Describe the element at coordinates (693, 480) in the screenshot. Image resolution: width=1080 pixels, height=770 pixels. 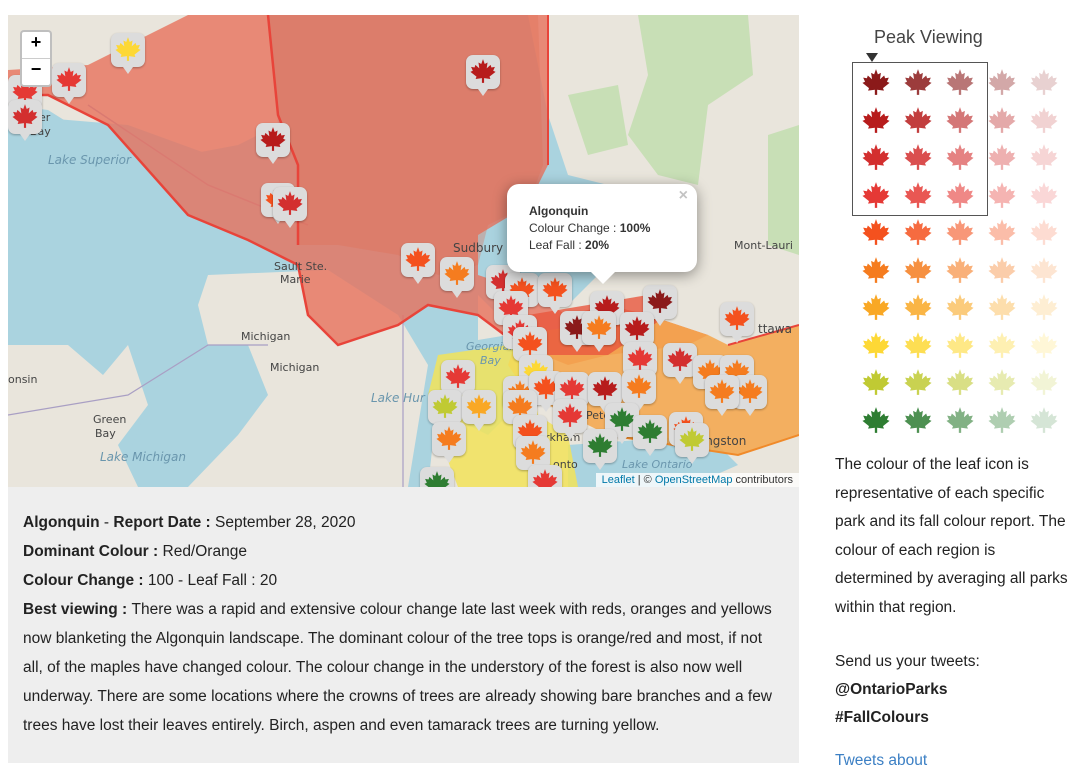
I see `osm-link: OpenStreetMap` at that location.